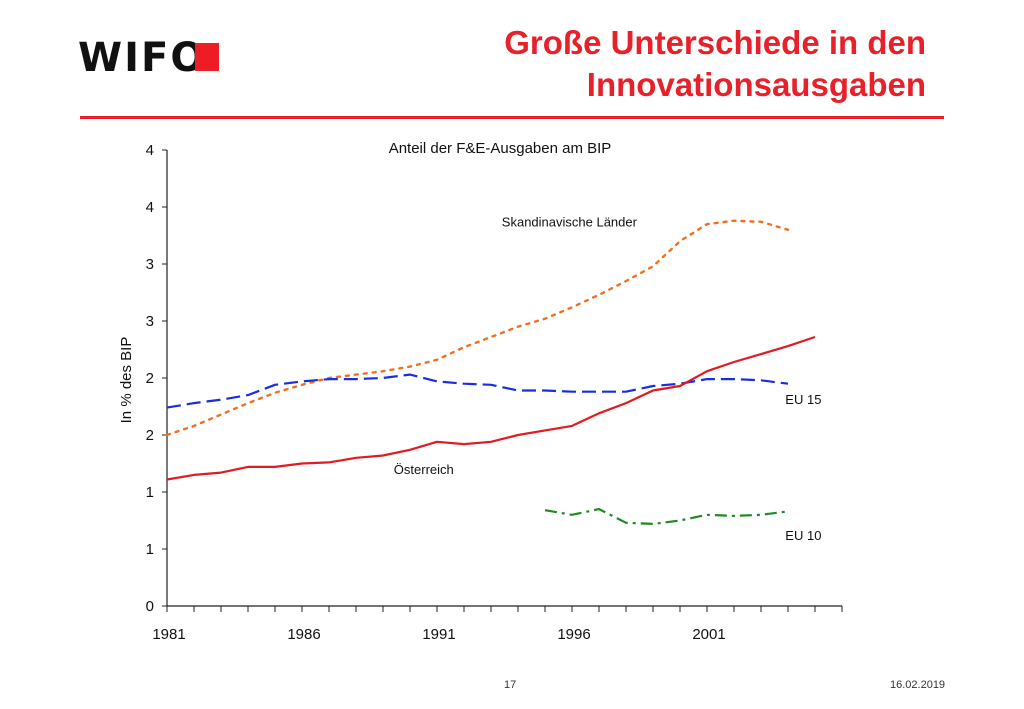 The image size is (1024, 709). Describe the element at coordinates (168, 634) in the screenshot. I see `x-tick-label: 1981` at that location.